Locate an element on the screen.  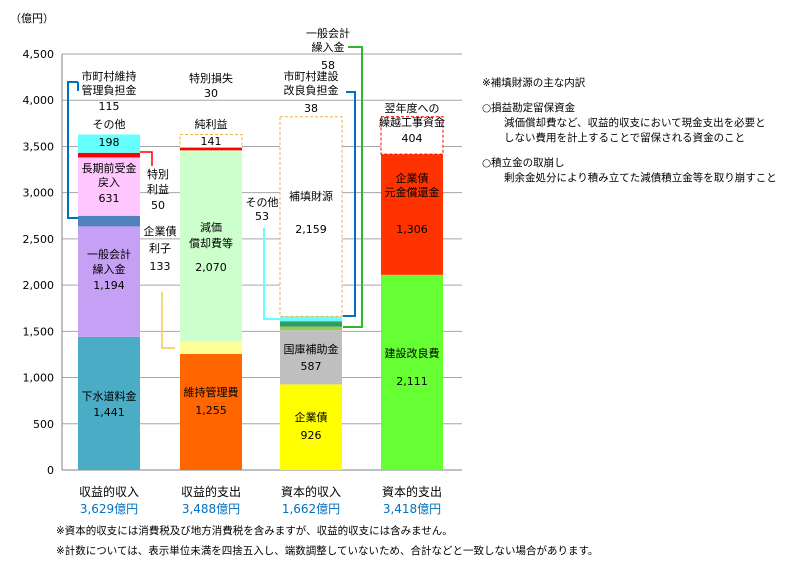
label-genka-2: 償却費等 is located at coordinates (211, 243).